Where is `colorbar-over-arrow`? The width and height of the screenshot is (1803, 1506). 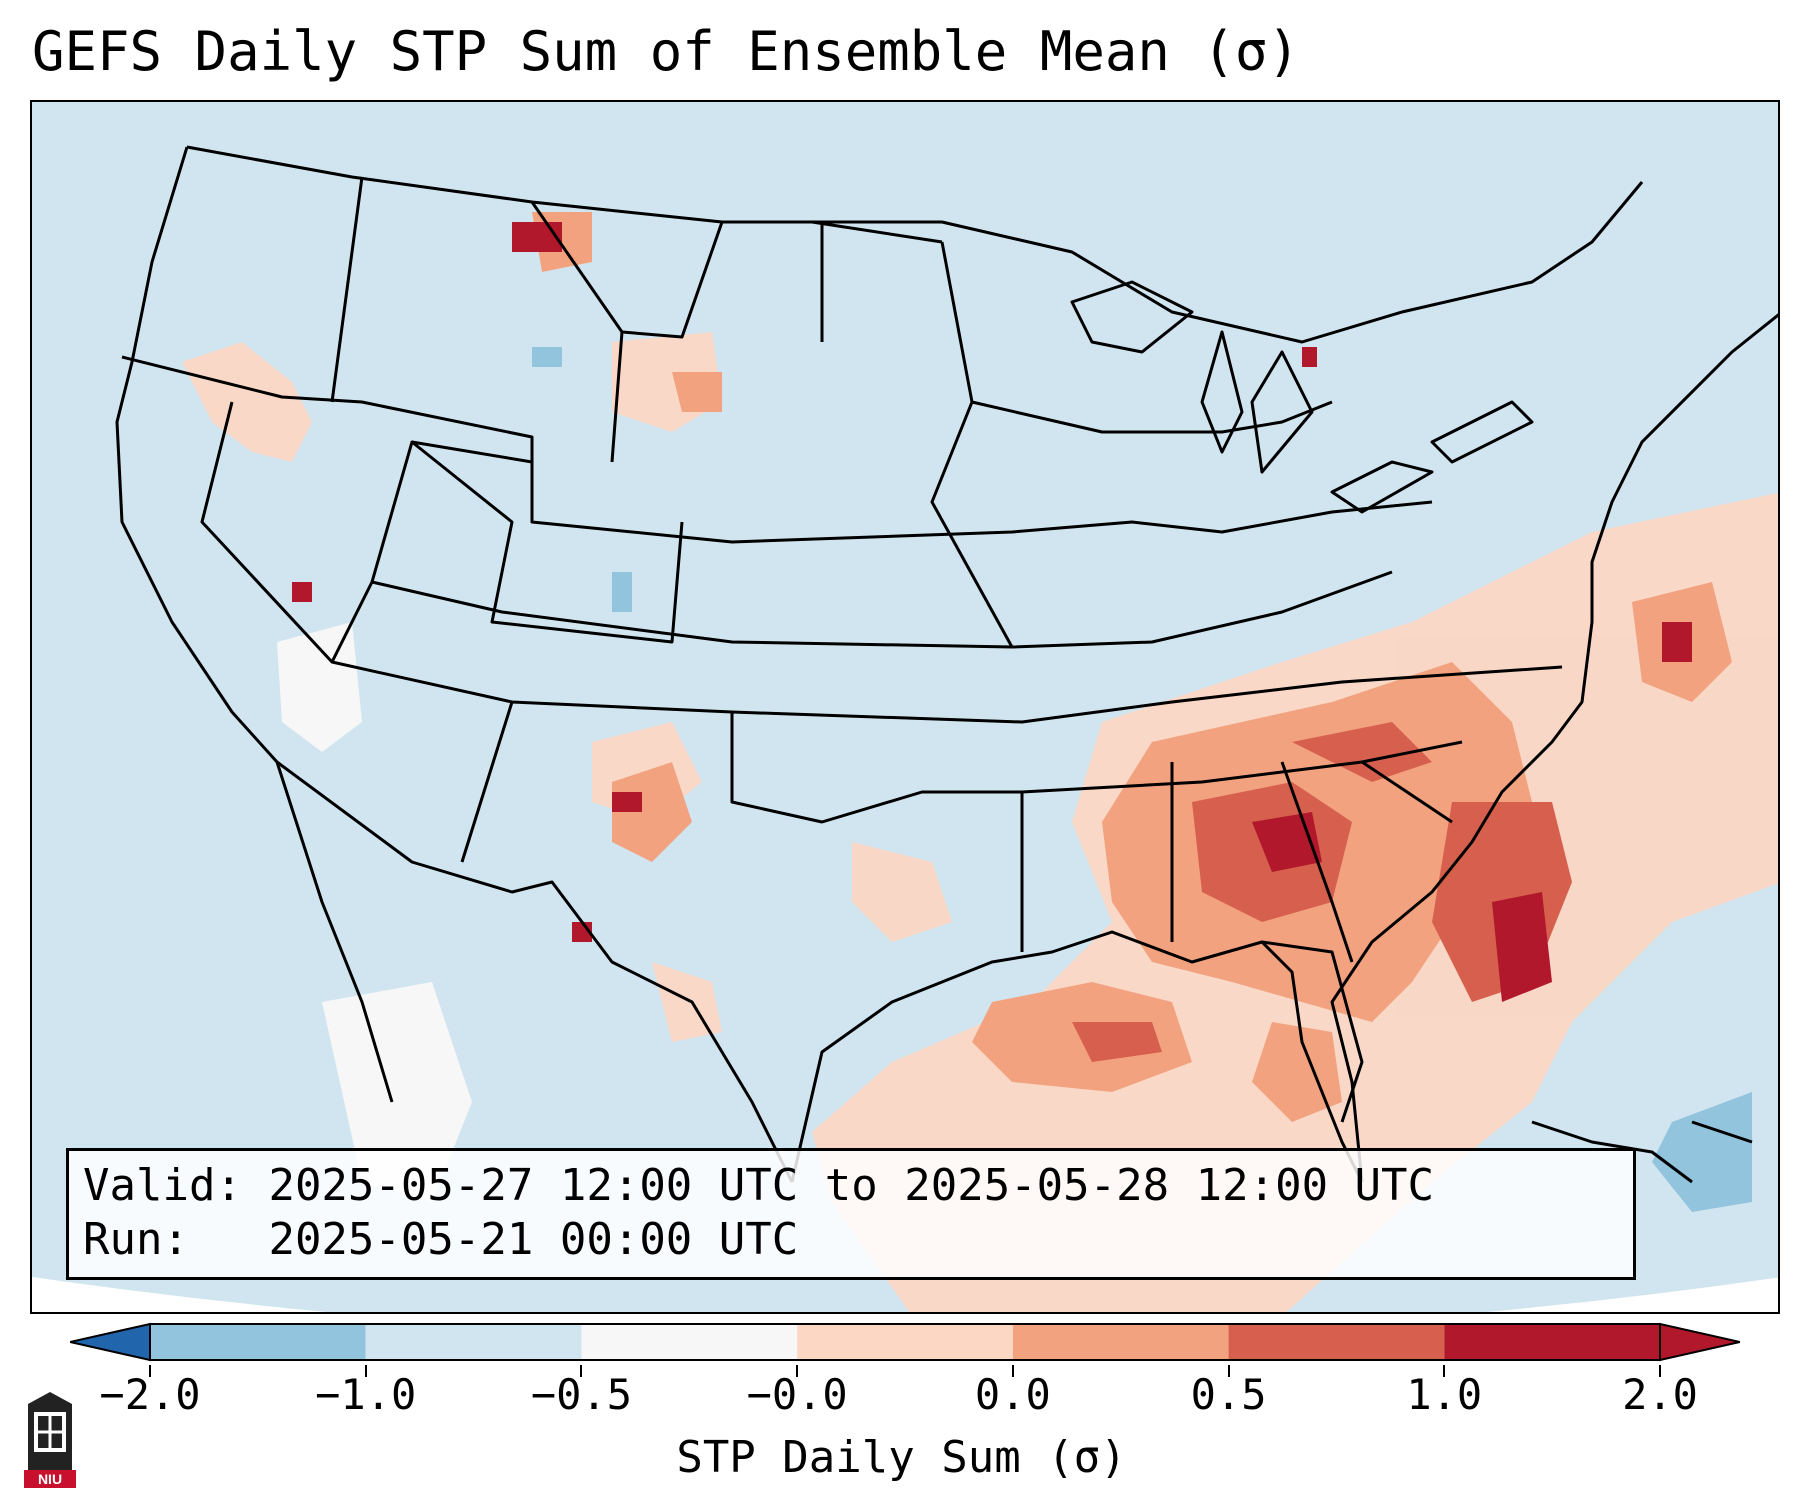
colorbar-over-arrow is located at coordinates (1700, 1342).